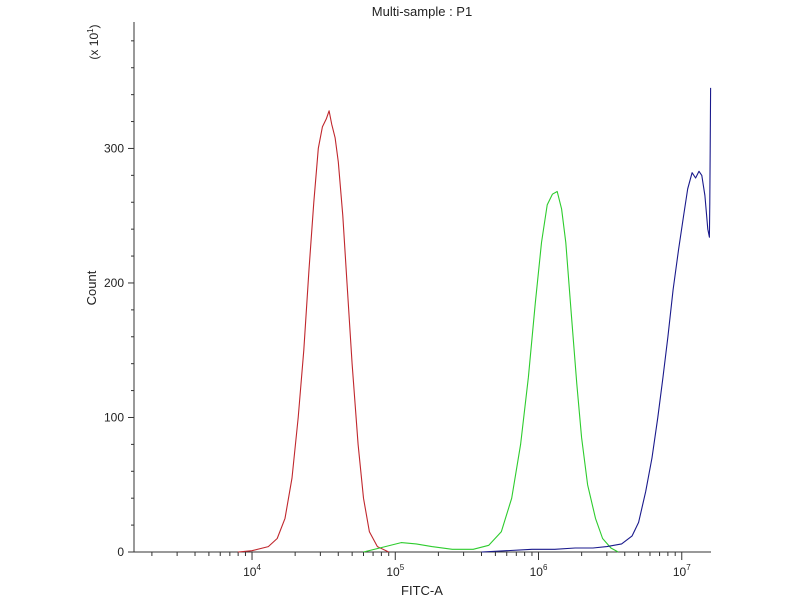 The height and width of the screenshot is (605, 800). Describe the element at coordinates (252, 571) in the screenshot. I see `x-tick-label: 10⁴` at that location.